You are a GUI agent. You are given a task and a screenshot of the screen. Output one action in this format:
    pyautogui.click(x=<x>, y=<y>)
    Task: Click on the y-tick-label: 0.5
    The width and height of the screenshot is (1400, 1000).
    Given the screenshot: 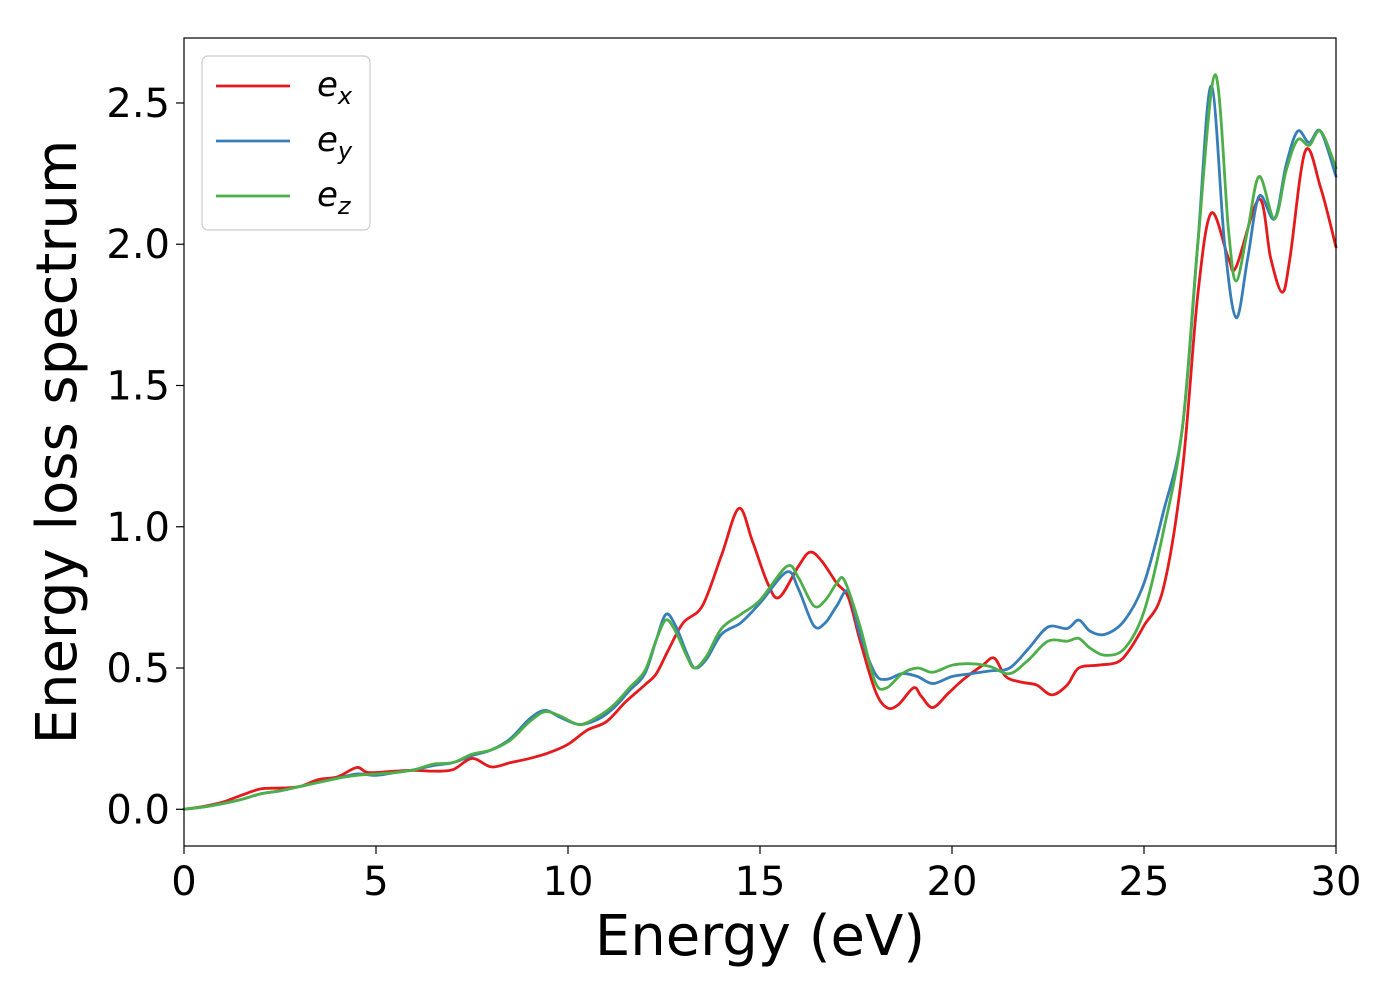 What is the action you would take?
    pyautogui.click(x=138, y=669)
    